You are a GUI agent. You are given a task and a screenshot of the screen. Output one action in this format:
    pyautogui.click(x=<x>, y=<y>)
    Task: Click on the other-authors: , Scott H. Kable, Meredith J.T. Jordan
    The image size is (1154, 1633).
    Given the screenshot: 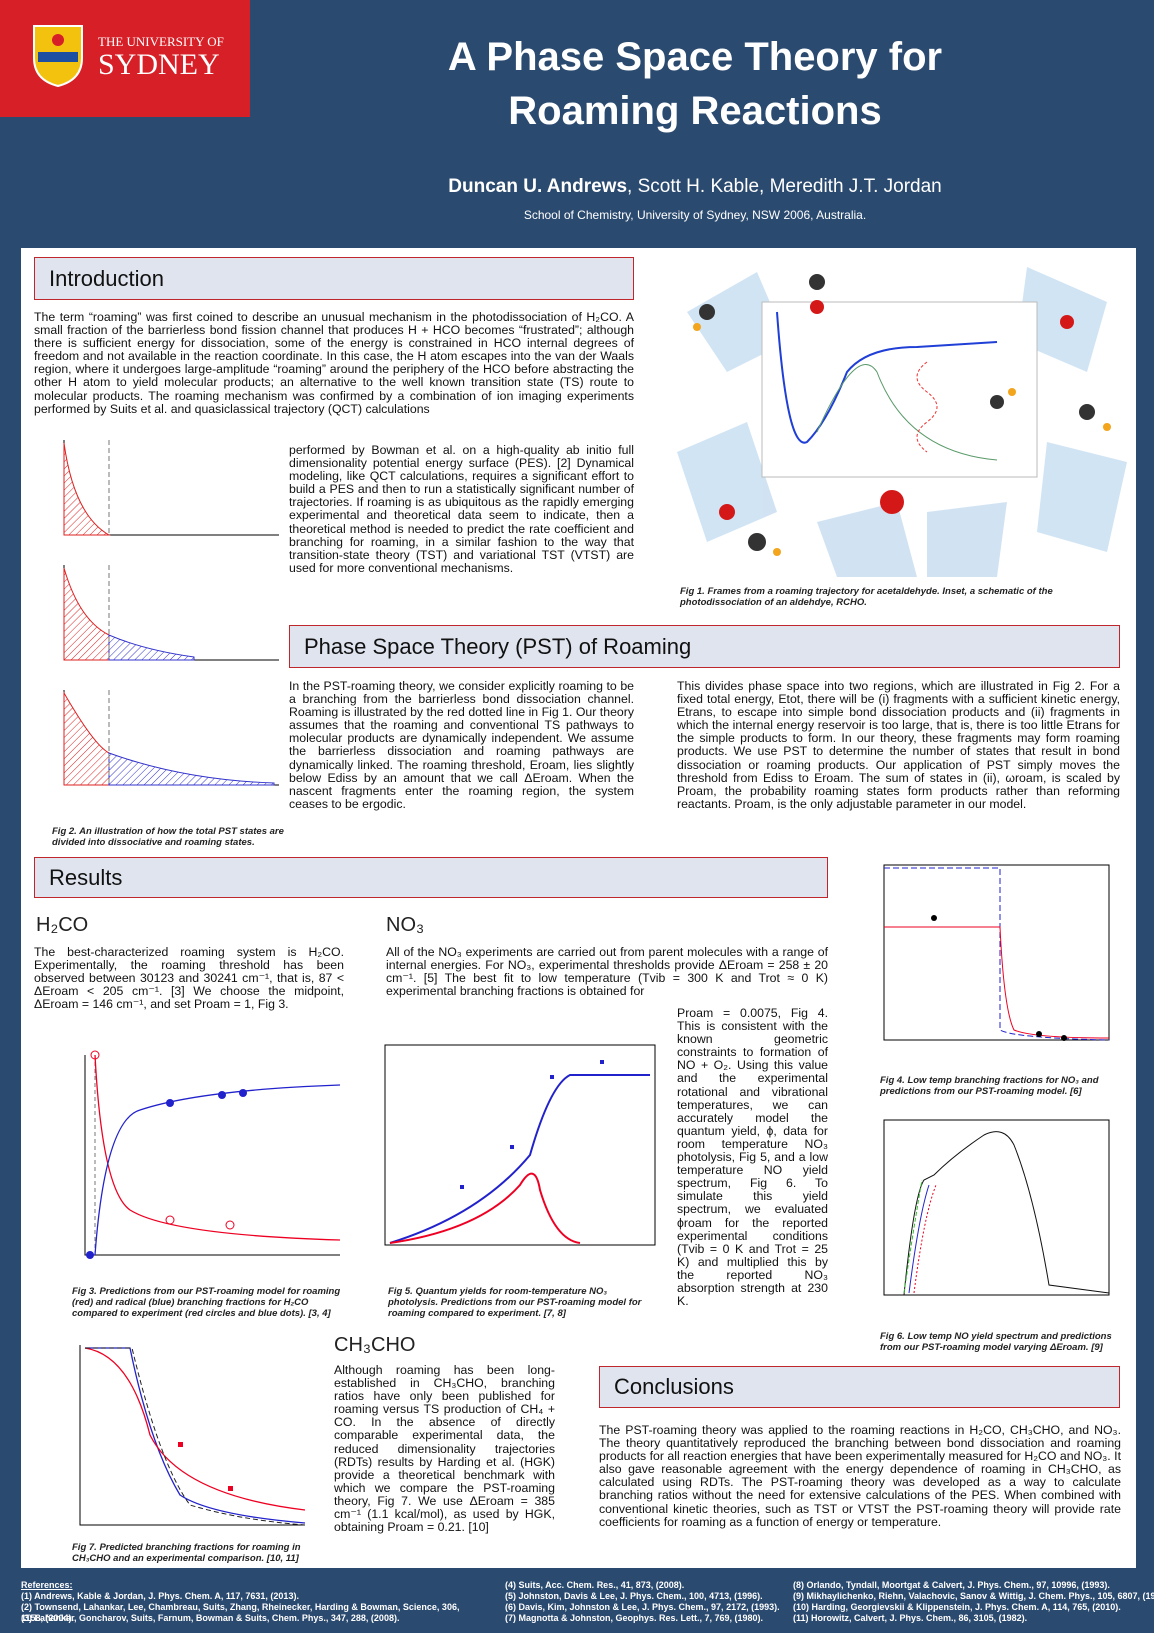 What is the action you would take?
    pyautogui.click(x=784, y=186)
    